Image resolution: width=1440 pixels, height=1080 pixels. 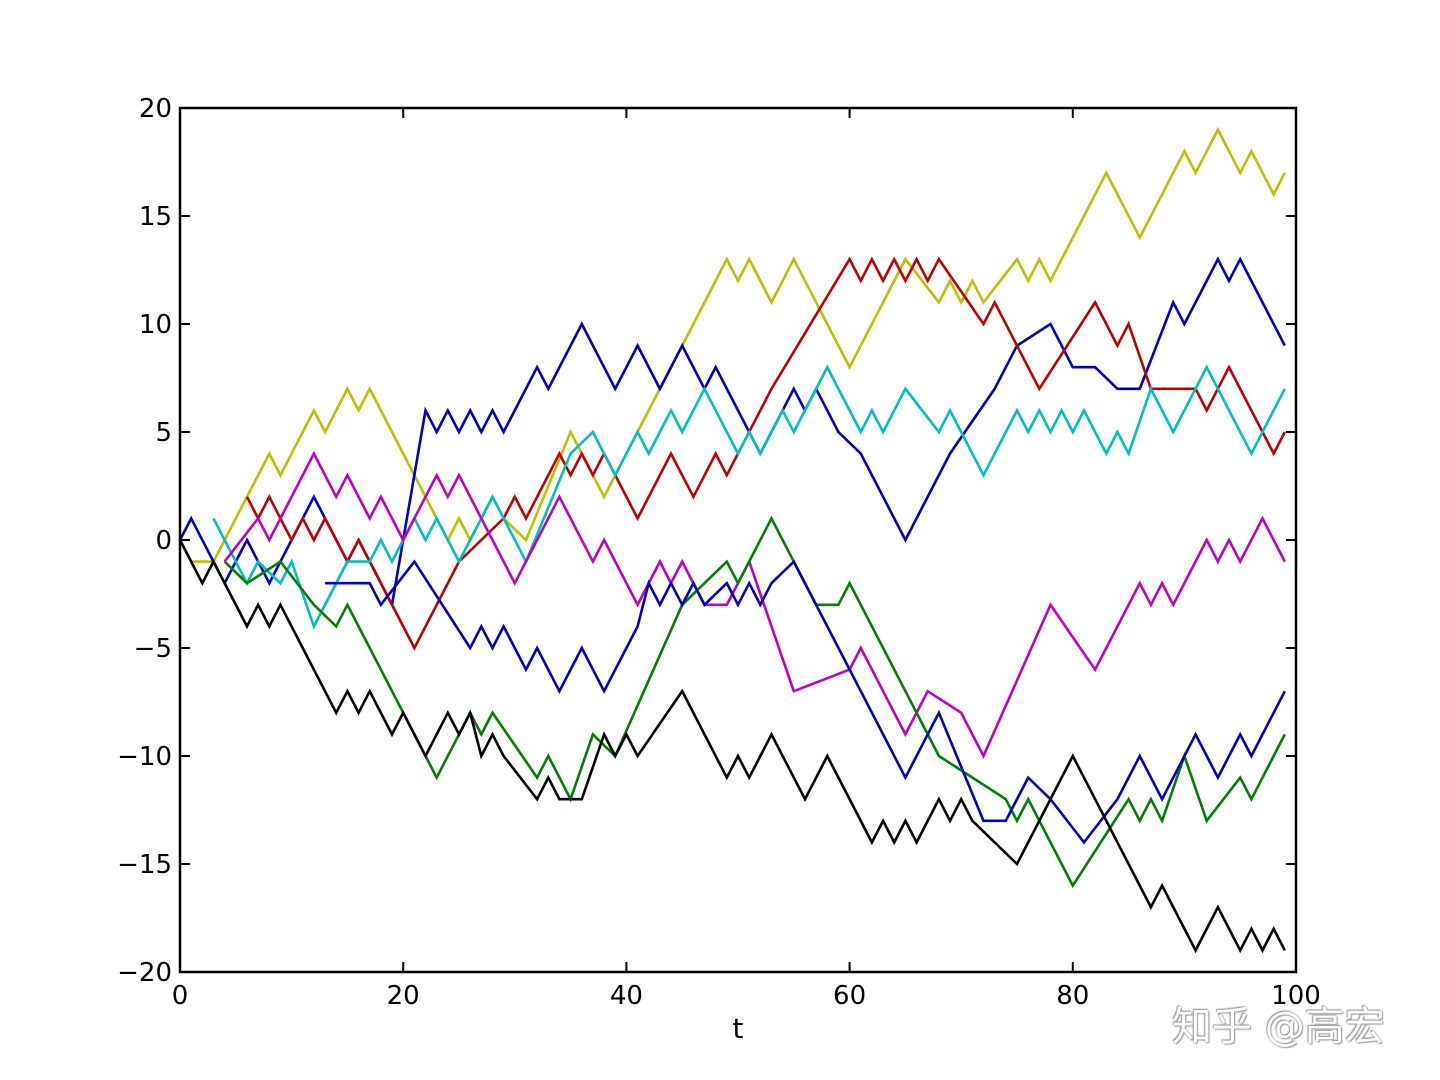 What do you see at coordinates (1072, 996) in the screenshot?
I see `x-tick-label: 80` at bounding box center [1072, 996].